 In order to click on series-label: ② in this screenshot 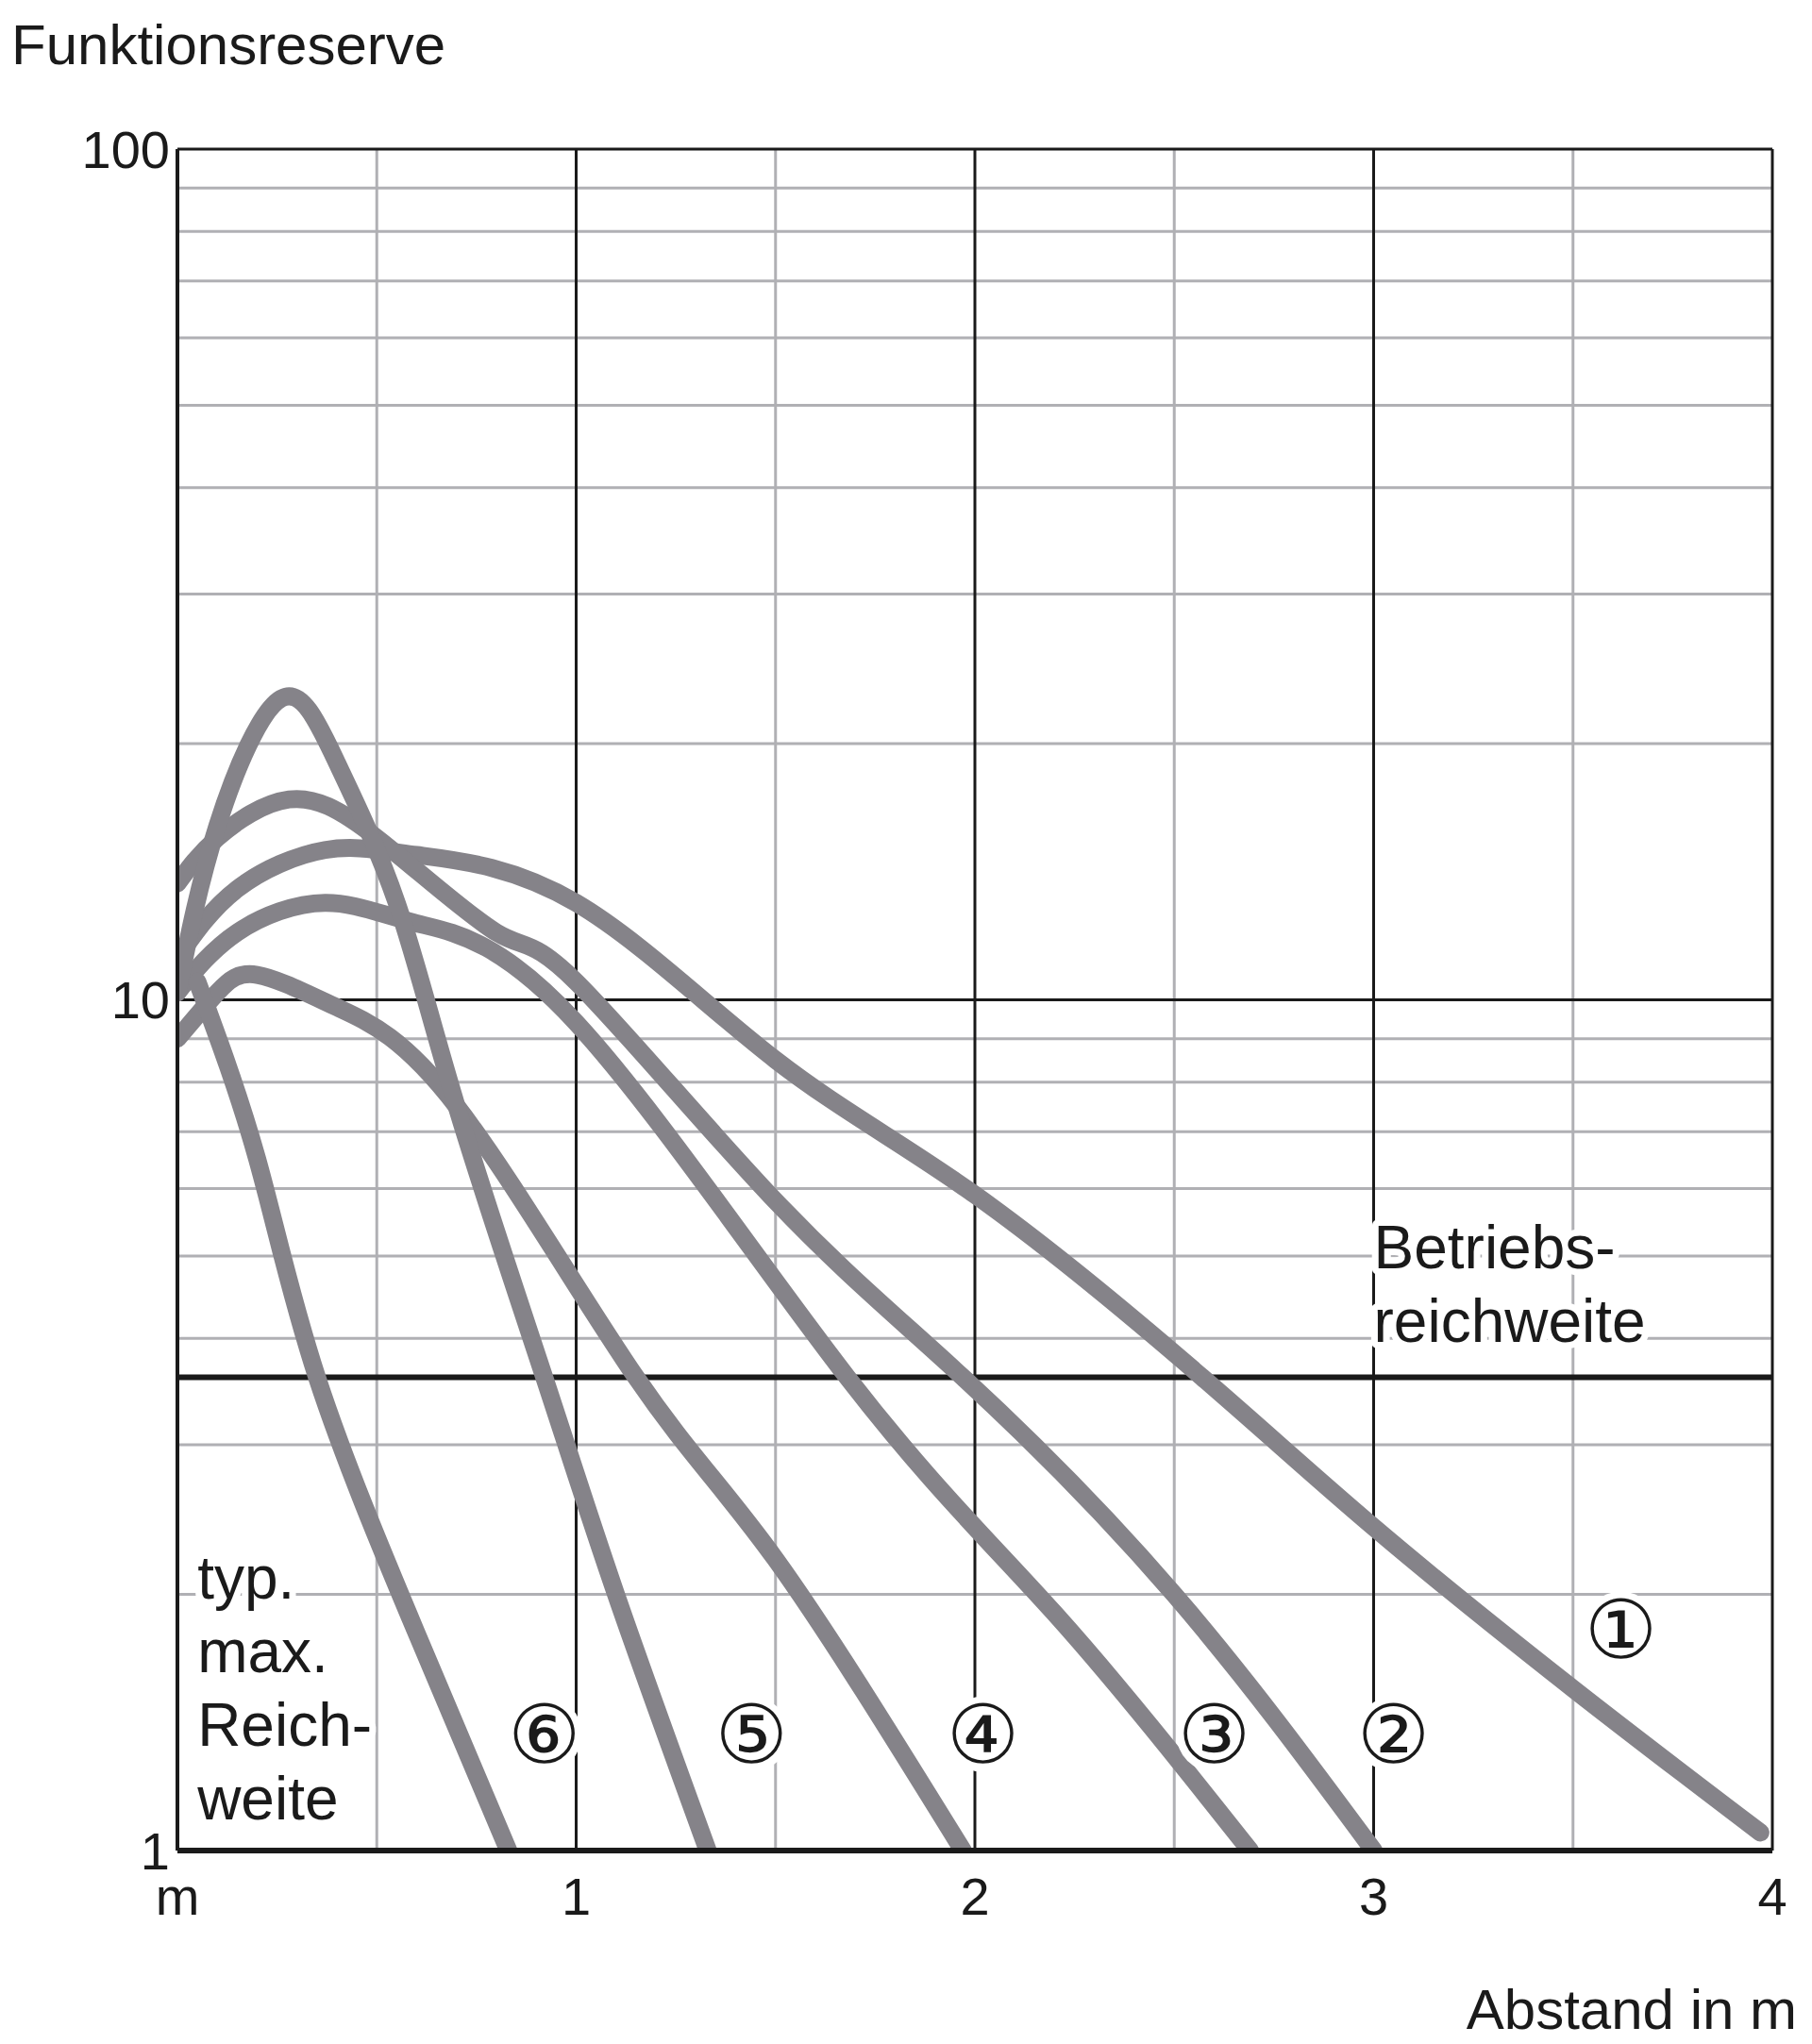, I will do `click(1394, 1734)`.